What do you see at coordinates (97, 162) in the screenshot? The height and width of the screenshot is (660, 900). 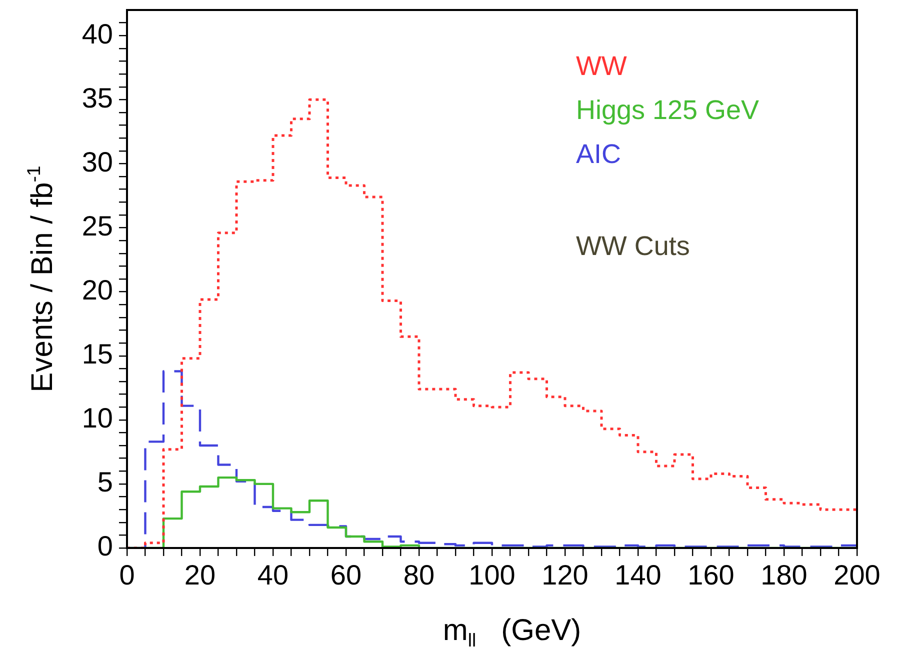 I see `y-tick-label: 30` at bounding box center [97, 162].